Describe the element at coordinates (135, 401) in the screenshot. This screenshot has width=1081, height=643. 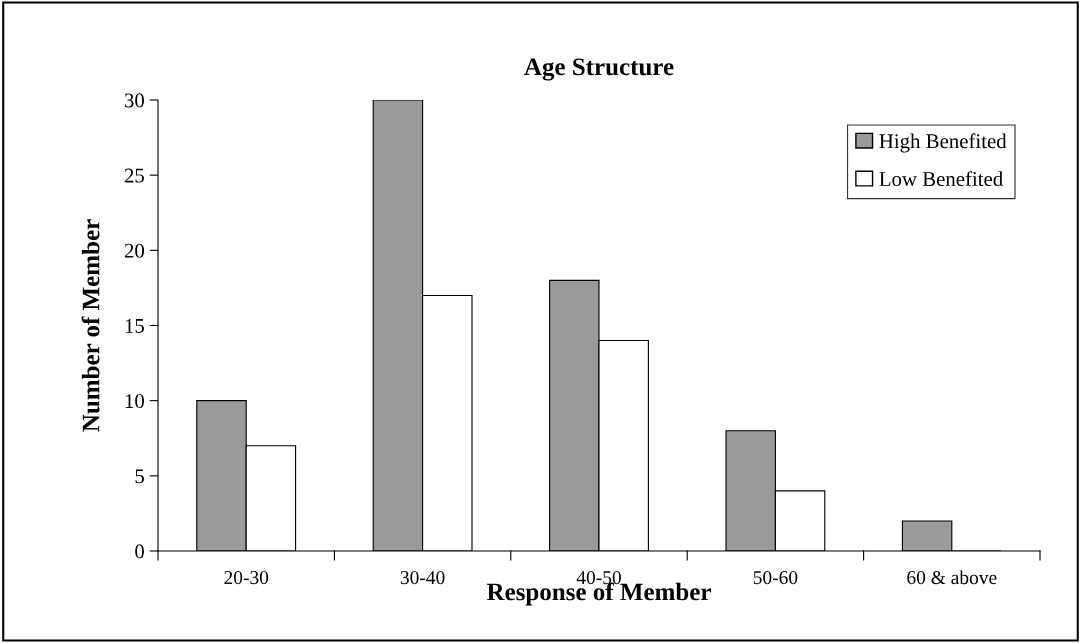
I see `y-tick-label: 10` at that location.